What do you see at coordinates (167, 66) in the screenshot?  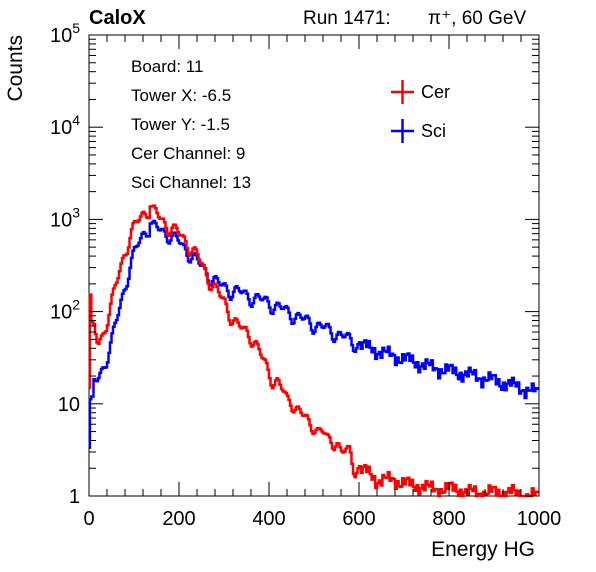 I see `info-board: Board: 11` at bounding box center [167, 66].